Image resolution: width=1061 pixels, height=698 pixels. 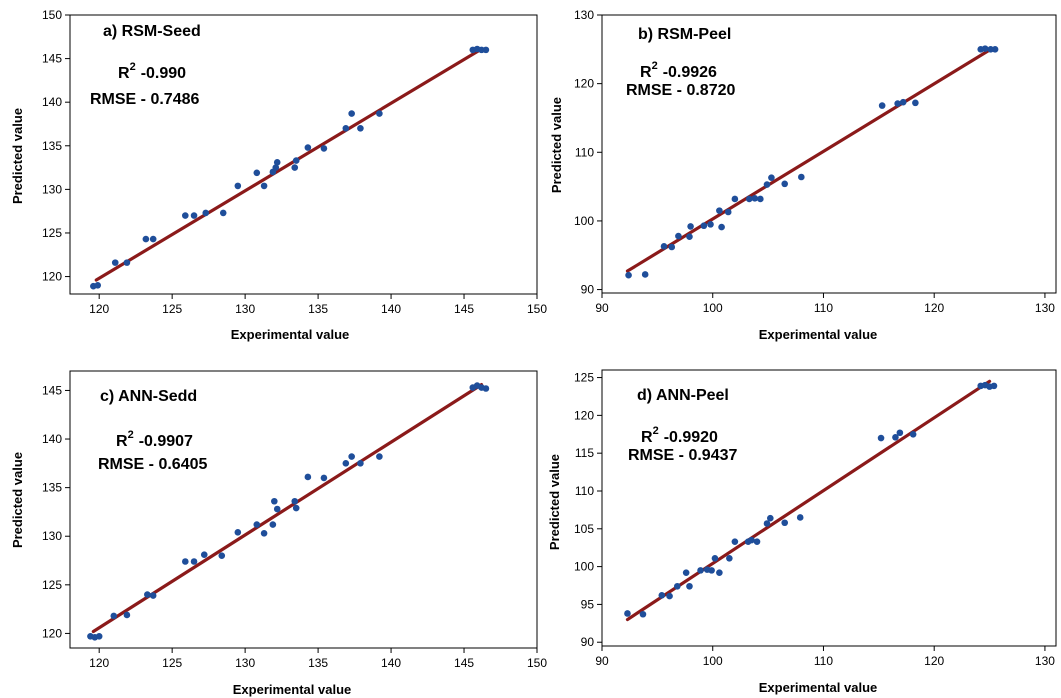 I want to click on x-tick-label: 145, so click(x=464, y=309).